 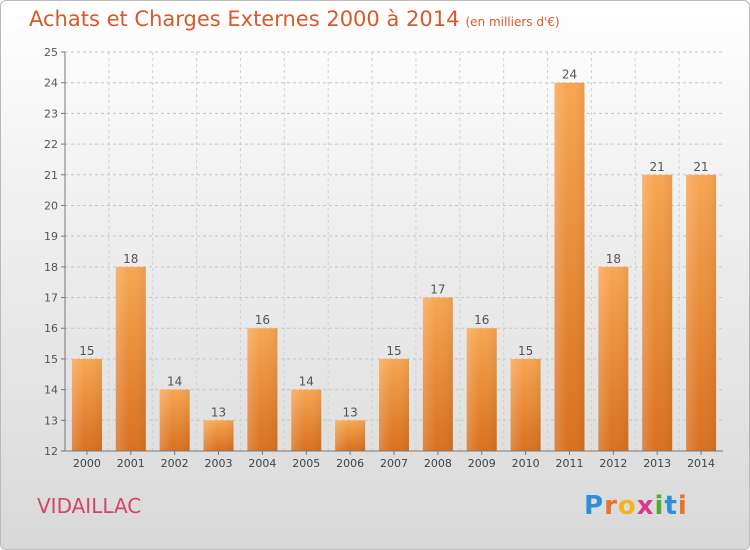 I want to click on x-tick-label: 2010, so click(x=526, y=463).